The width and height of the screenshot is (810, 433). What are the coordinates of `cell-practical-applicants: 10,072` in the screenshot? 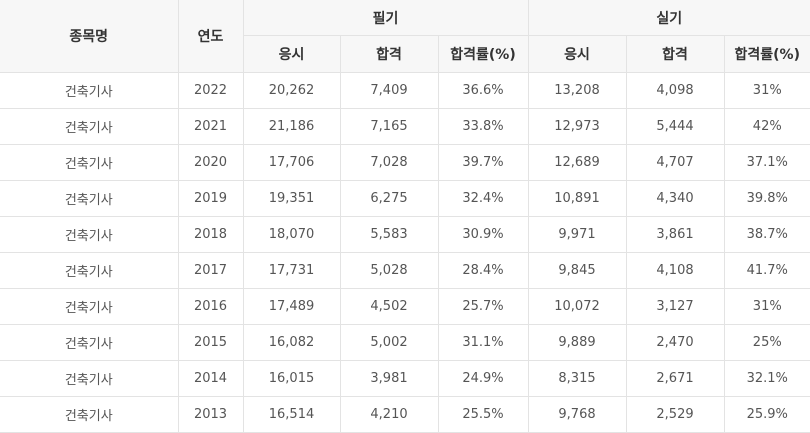 It's located at (577, 306).